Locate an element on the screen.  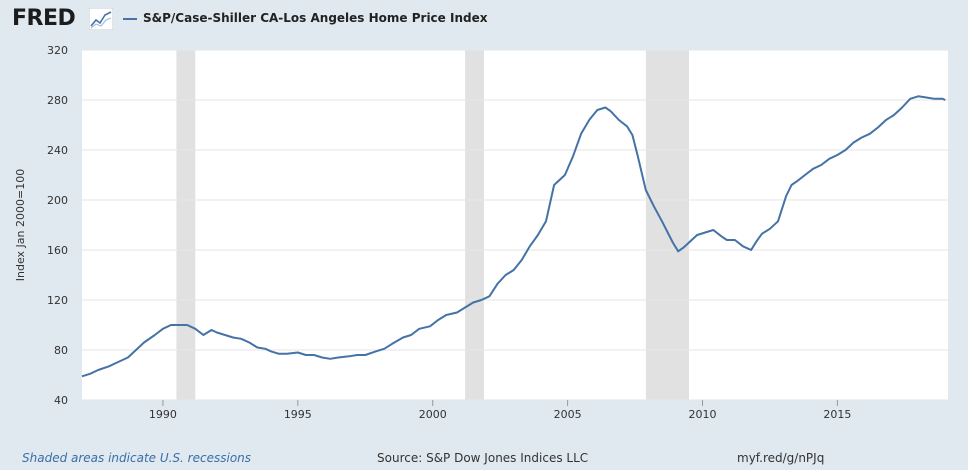
y-tick-label: 40 is located at coordinates (61, 400).